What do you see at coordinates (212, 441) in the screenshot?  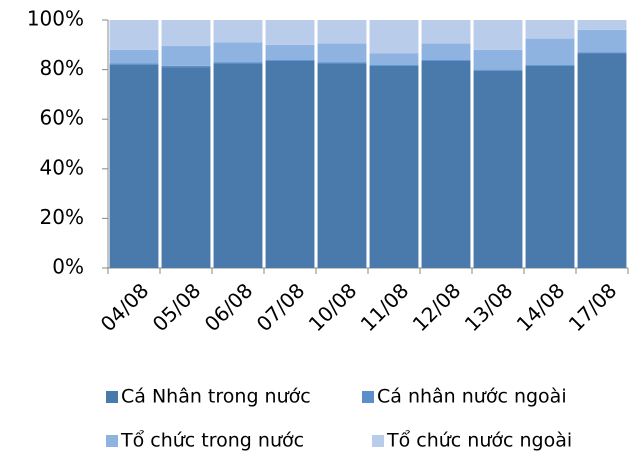 I see `legend-label: Tổ chức trong nước` at bounding box center [212, 441].